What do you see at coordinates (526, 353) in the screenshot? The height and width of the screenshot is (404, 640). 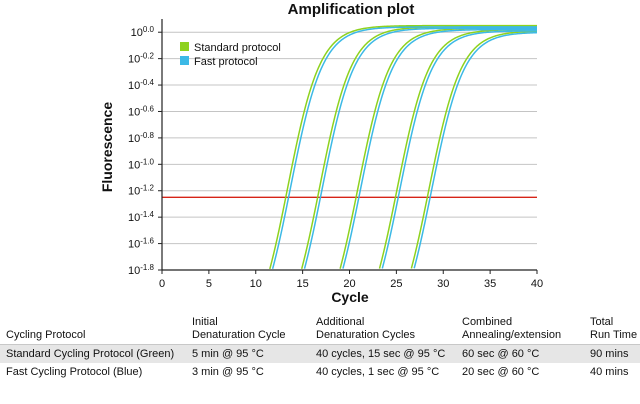 I see `table-cell: 60 sec @ 60 °C` at bounding box center [526, 353].